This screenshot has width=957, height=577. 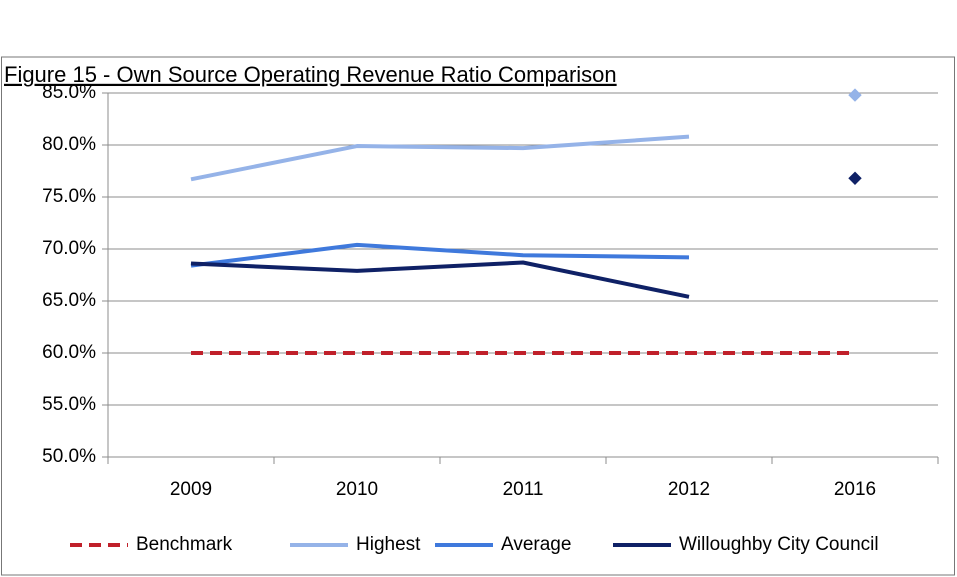 I want to click on y-tick-label: 70.0%, so click(x=69, y=248).